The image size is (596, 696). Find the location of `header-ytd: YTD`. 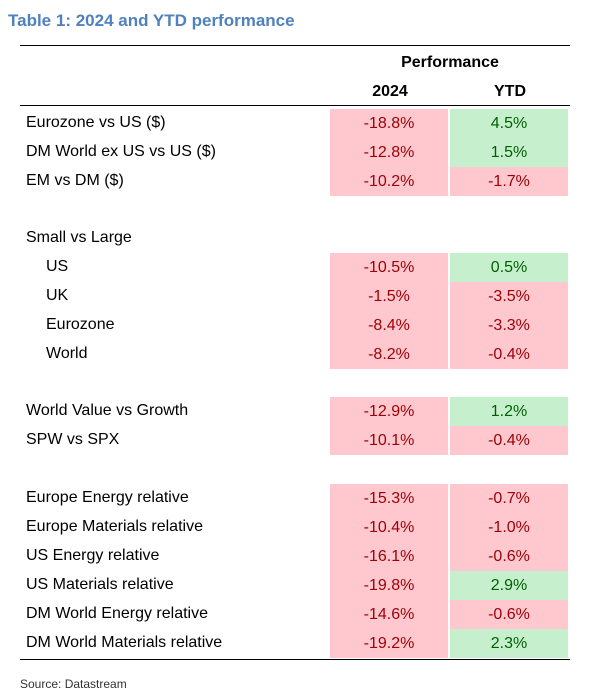

header-ytd: YTD is located at coordinates (510, 91).